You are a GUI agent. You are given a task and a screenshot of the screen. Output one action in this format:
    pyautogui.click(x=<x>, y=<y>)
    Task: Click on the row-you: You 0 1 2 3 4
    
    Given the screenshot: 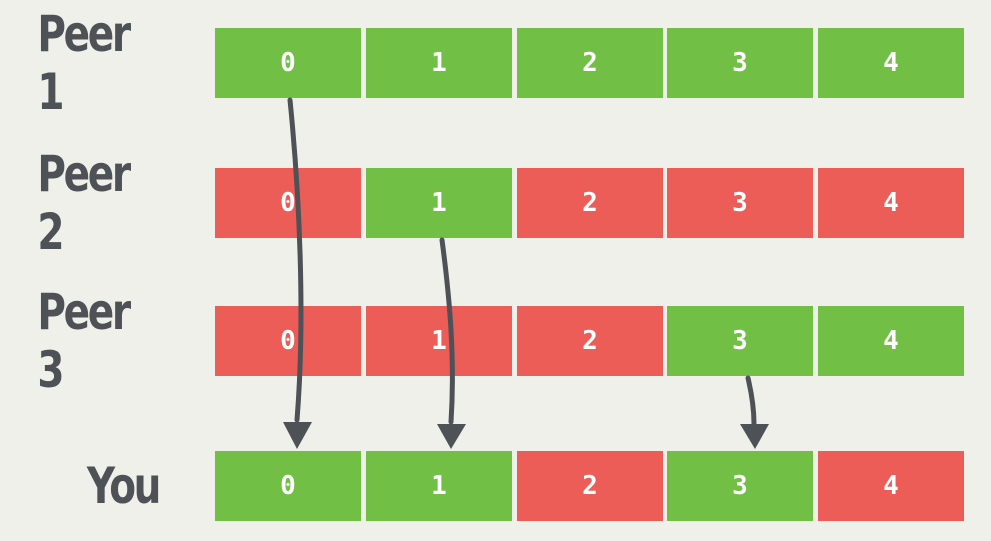 What is the action you would take?
    pyautogui.click(x=495, y=486)
    